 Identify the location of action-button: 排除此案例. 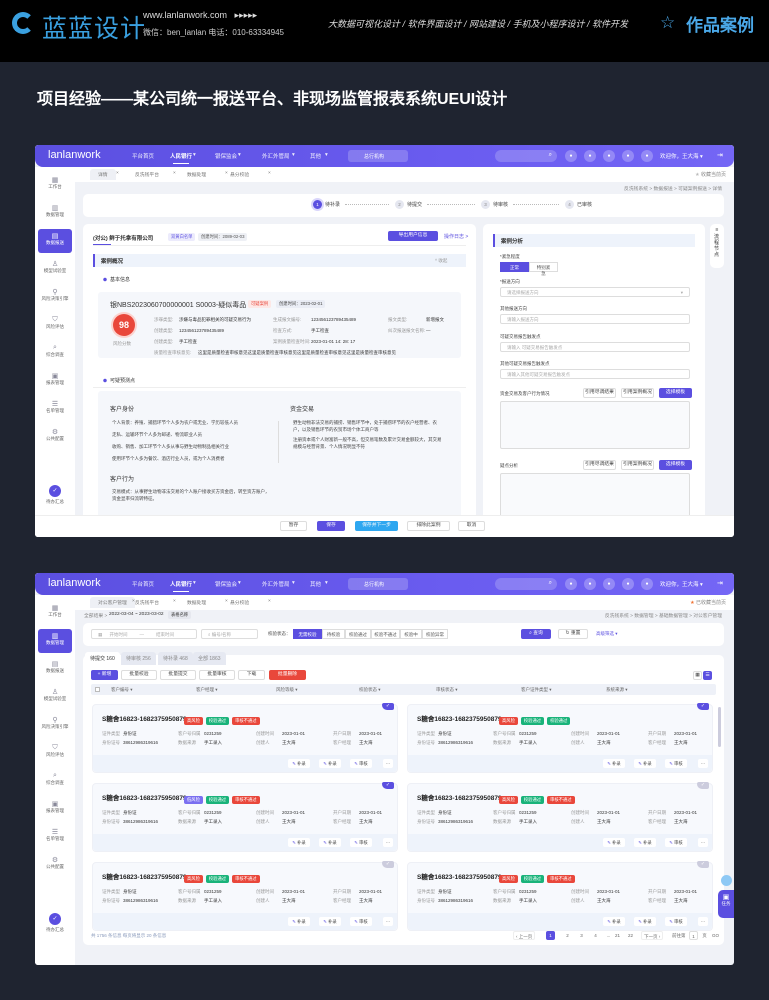
(428, 526).